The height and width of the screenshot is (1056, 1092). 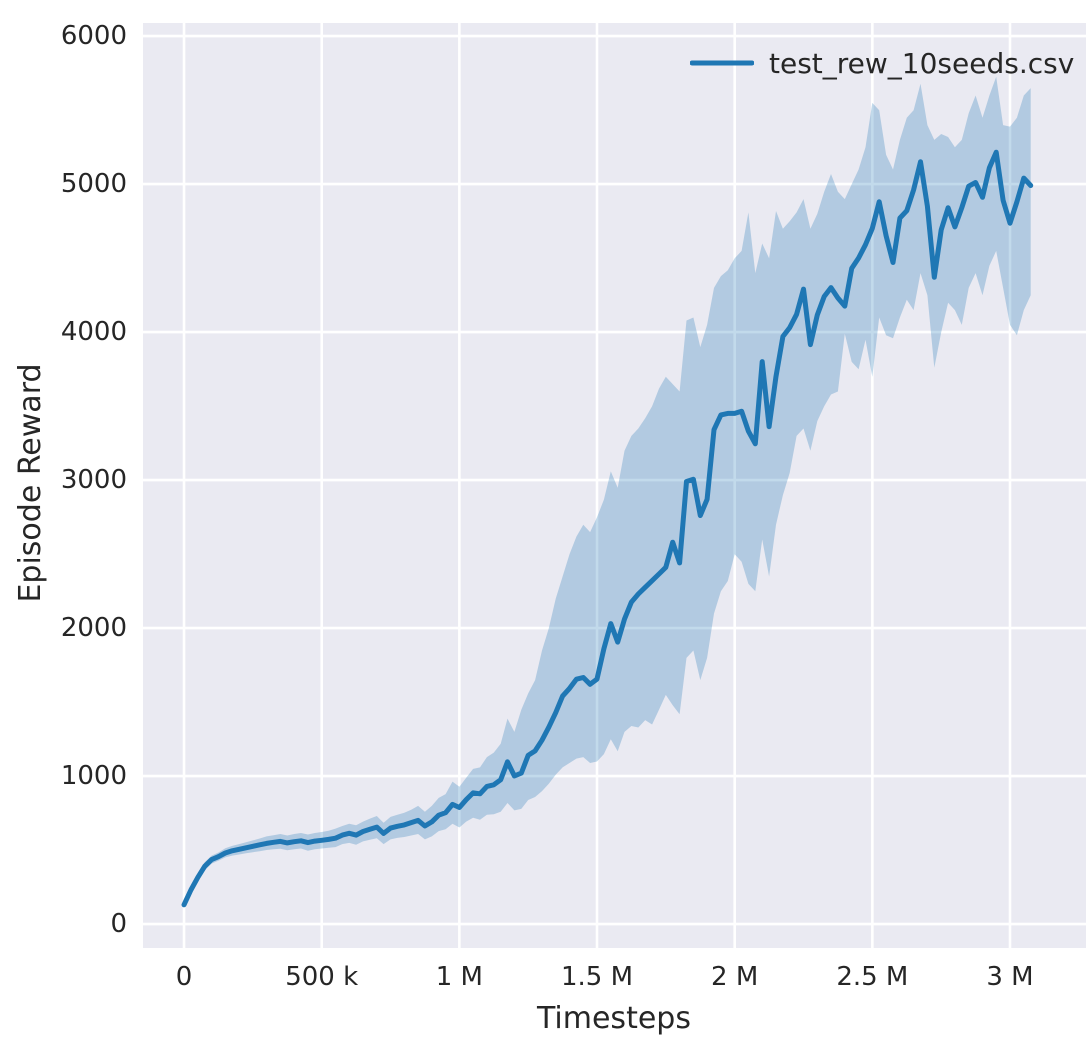 I want to click on y-tick-label: 2000, so click(x=93, y=628).